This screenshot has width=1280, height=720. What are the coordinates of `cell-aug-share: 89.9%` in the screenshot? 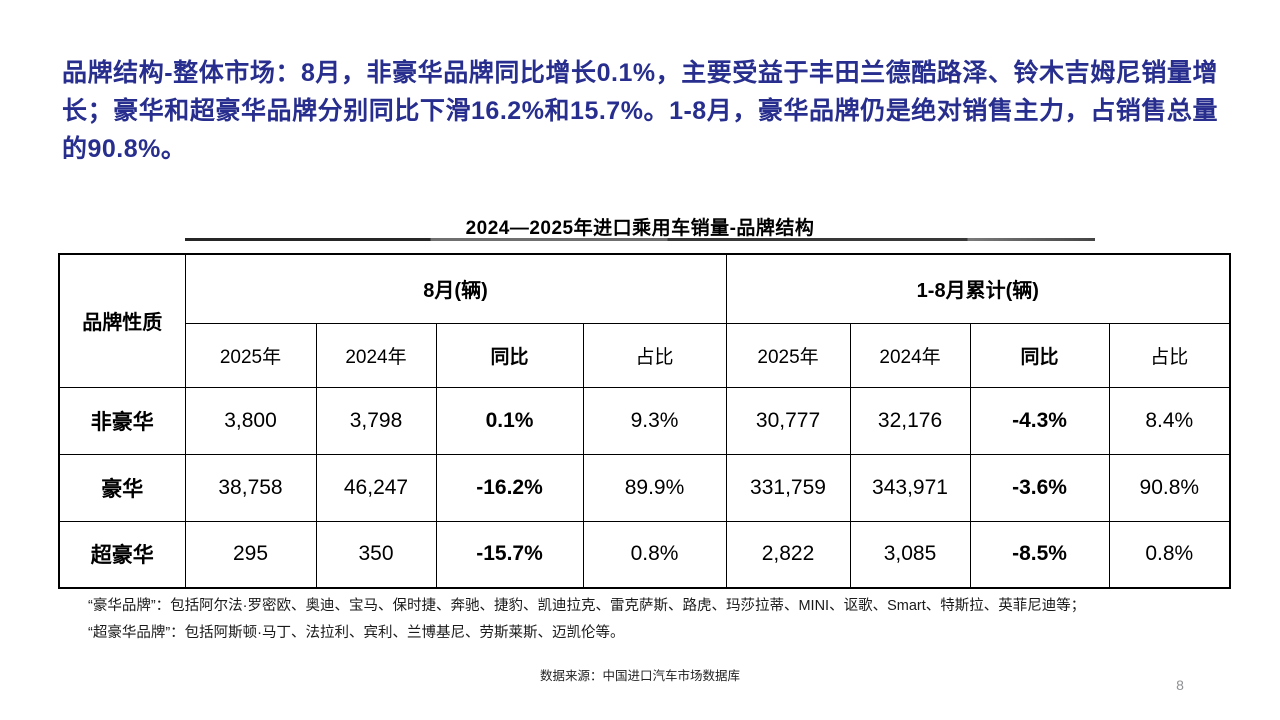 It's located at (654, 487).